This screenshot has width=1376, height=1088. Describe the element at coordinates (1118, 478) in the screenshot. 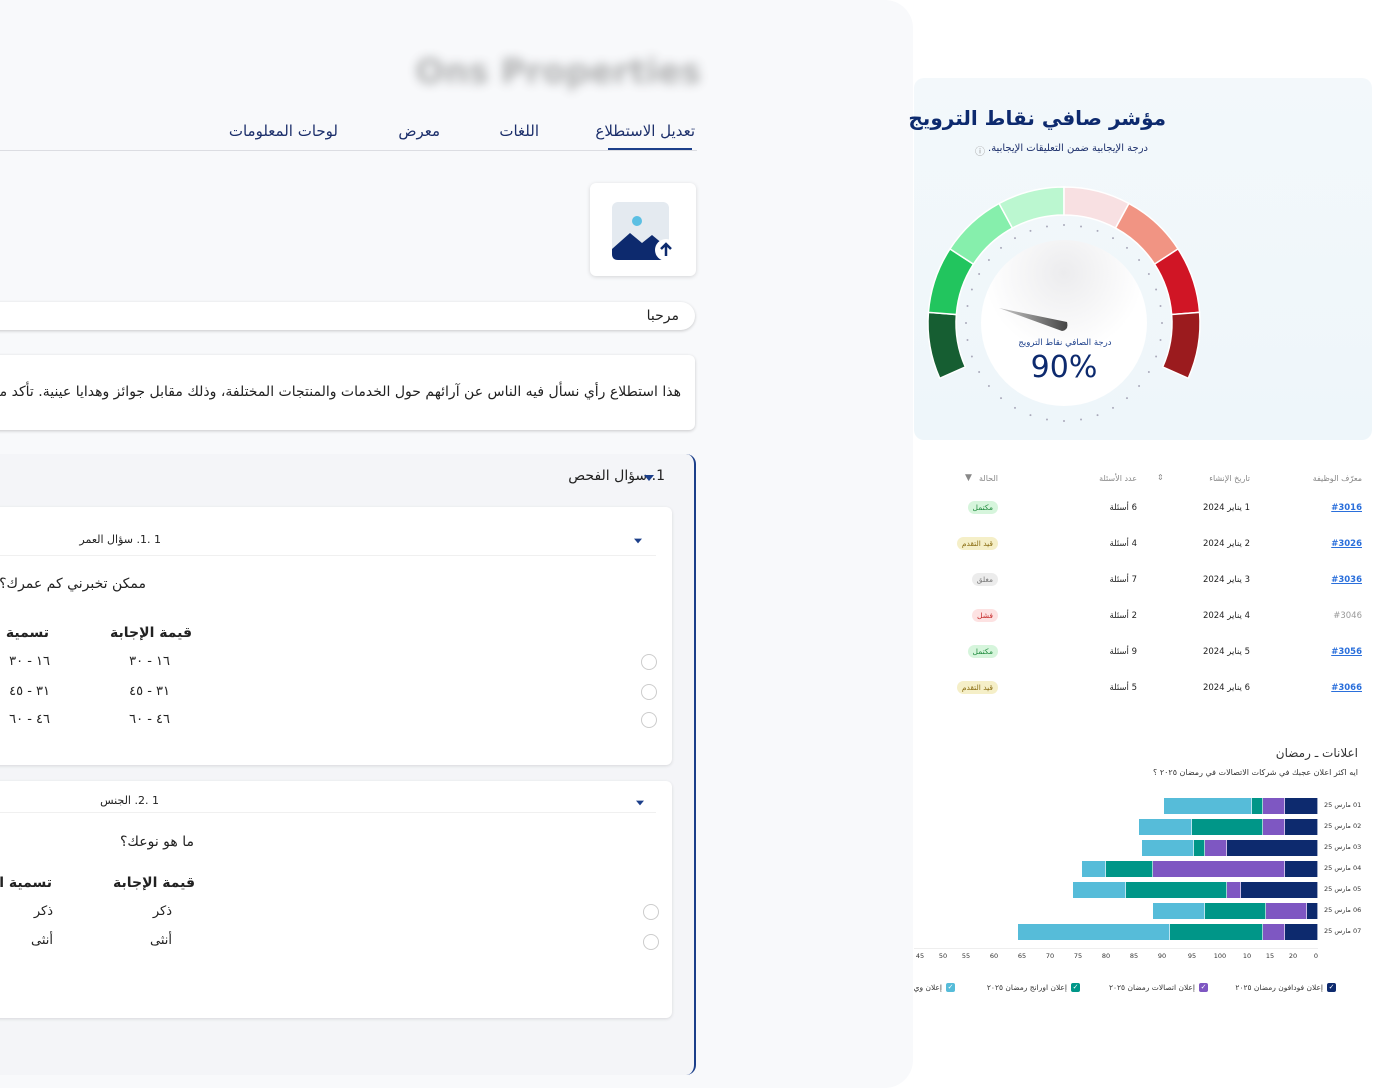

I see `column-header-count: عدد الأسئلة` at that location.